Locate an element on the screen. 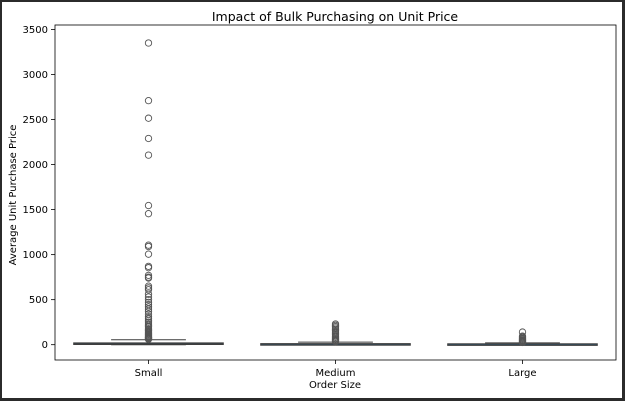 The image size is (625, 401). y-tick-label: 2500 is located at coordinates (35, 120).